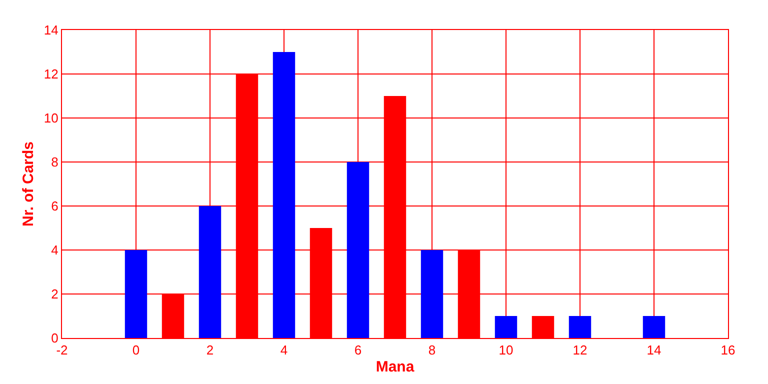 This screenshot has height=384, width=768. What do you see at coordinates (51, 118) in the screenshot?
I see `y-tick-label: 10` at bounding box center [51, 118].